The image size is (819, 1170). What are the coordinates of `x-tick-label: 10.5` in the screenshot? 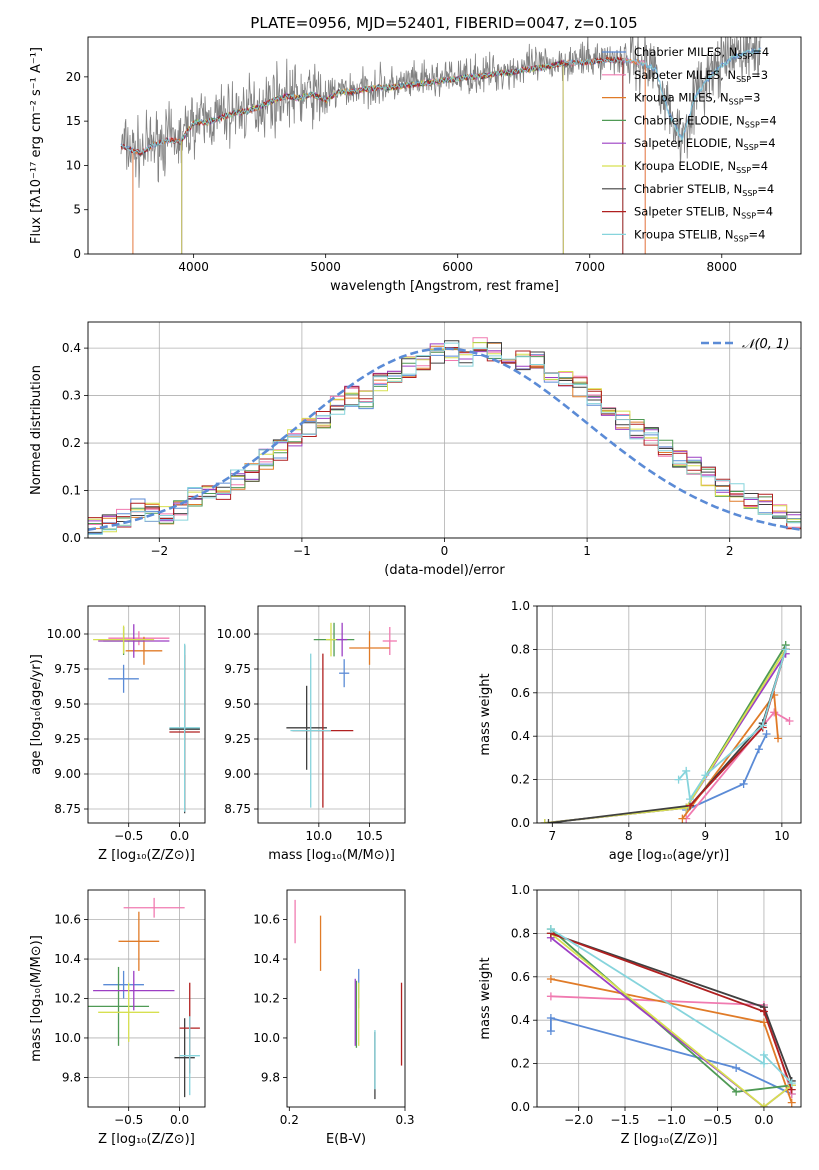 It's located at (369, 836).